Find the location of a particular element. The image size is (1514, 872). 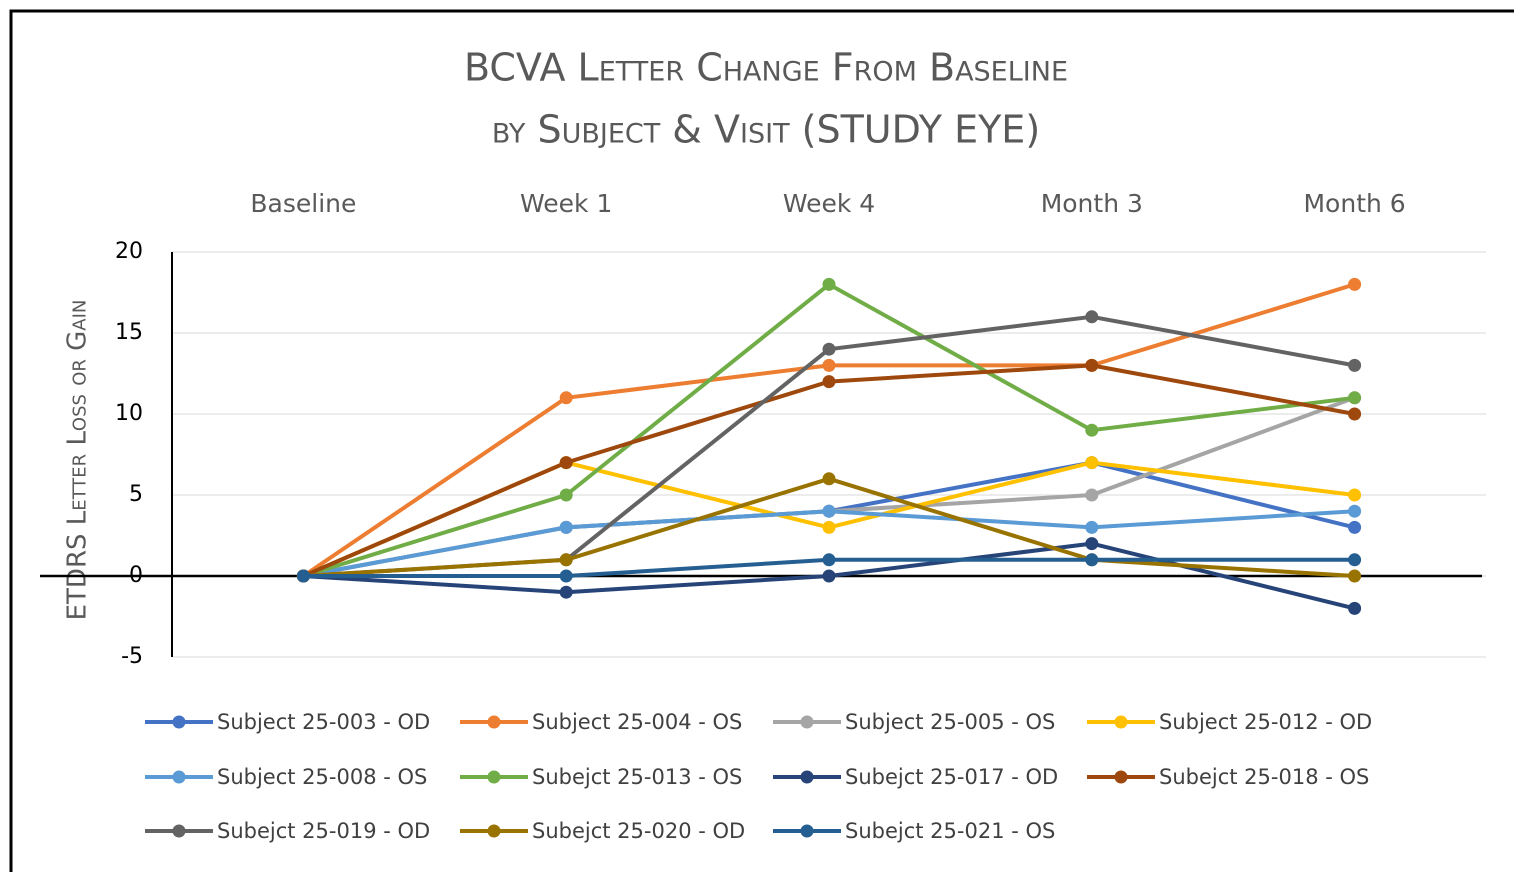

legend-label: Subject 25-003 - OD is located at coordinates (323, 722).